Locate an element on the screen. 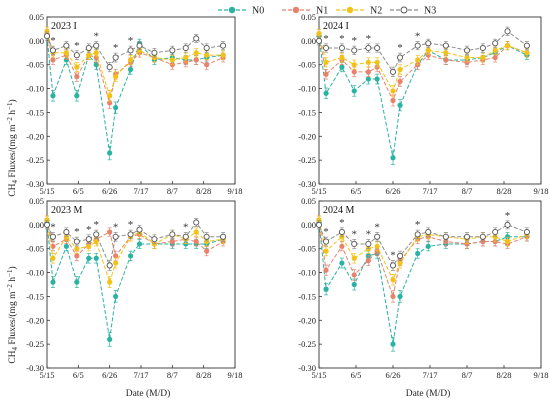  y-tick-label: -0.20 is located at coordinates (307, 136).